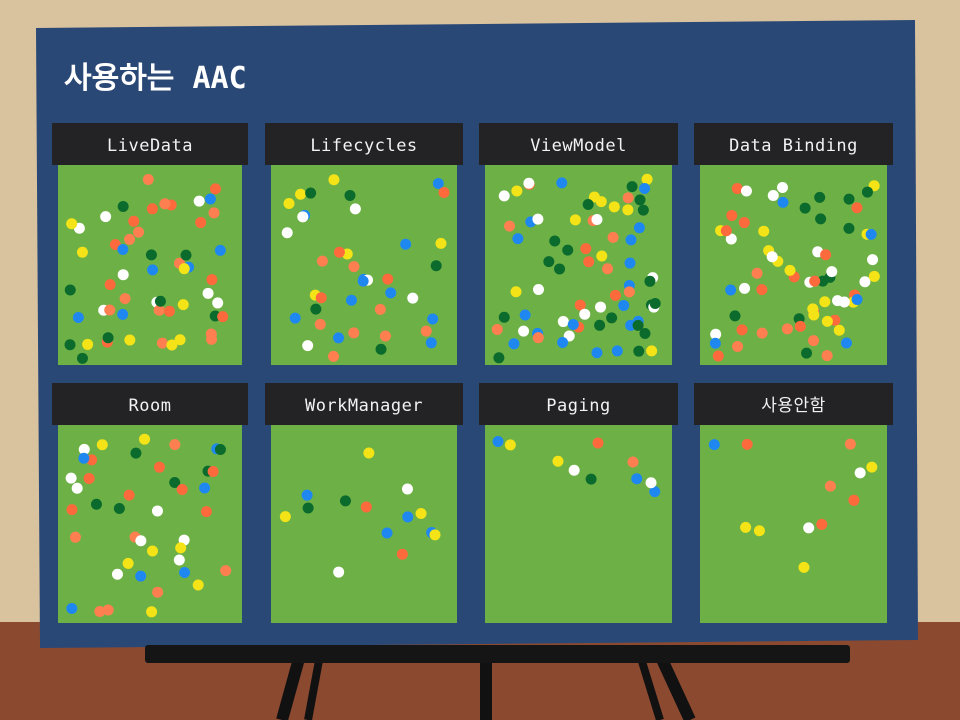 This screenshot has width=960, height=720. I want to click on panel-label: Lifecycles, so click(363, 146).